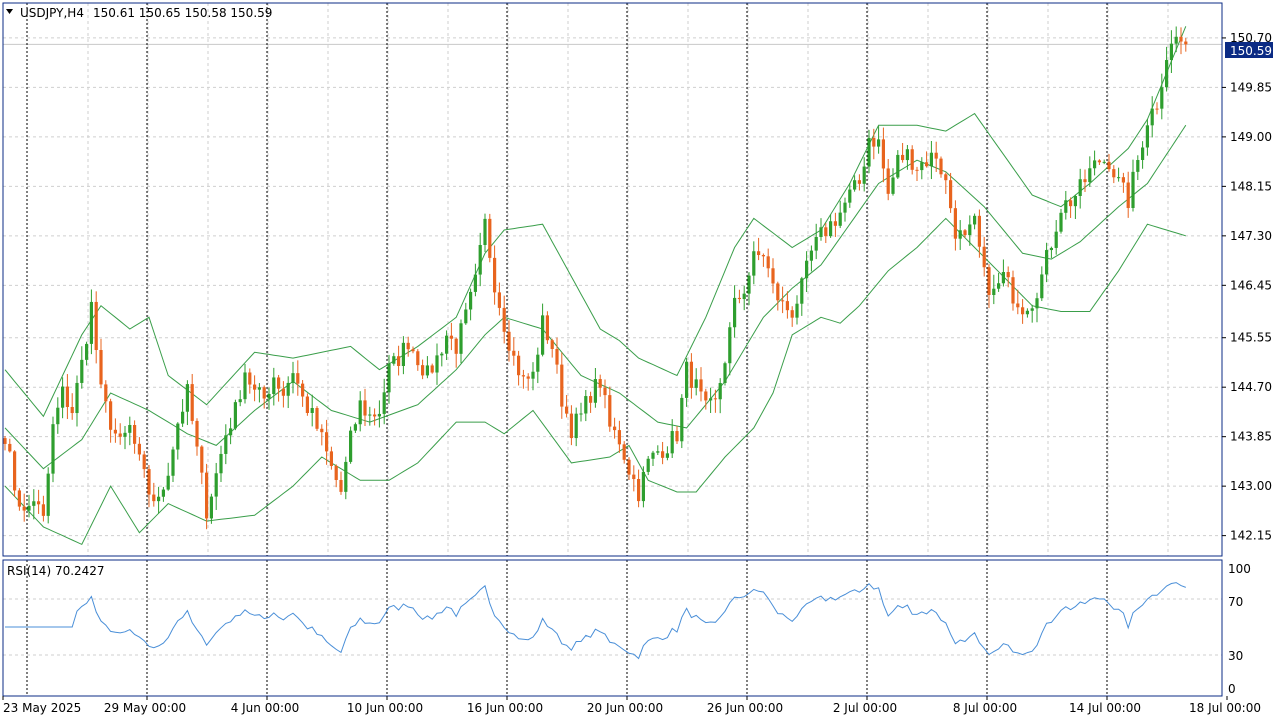 This screenshot has height=723, width=1280. Describe the element at coordinates (1251, 137) in the screenshot. I see `price-tick-label: 149.00` at that location.